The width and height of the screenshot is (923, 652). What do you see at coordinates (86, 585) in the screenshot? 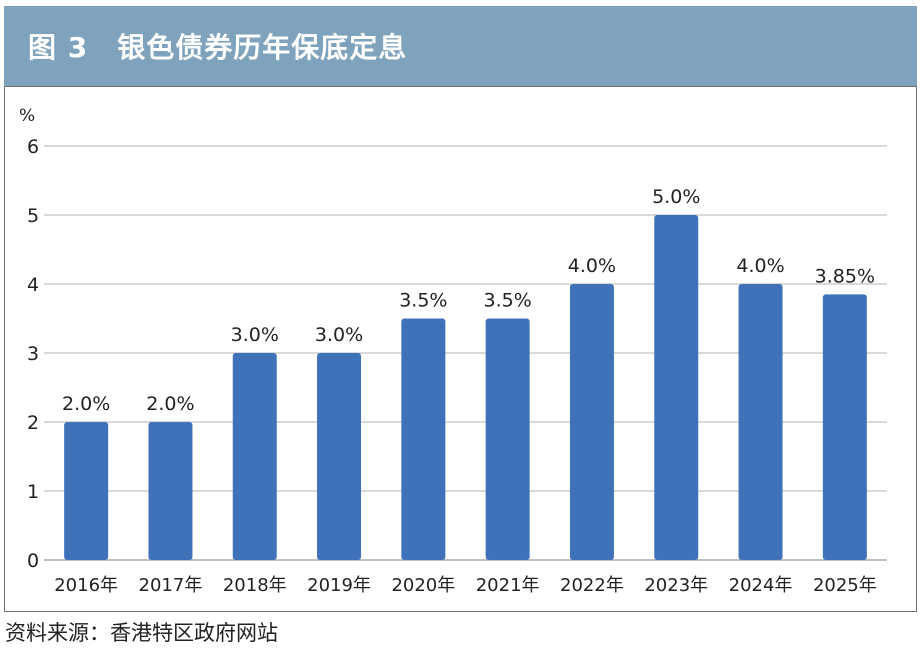
I see `x-tick-label: 2016年` at bounding box center [86, 585].